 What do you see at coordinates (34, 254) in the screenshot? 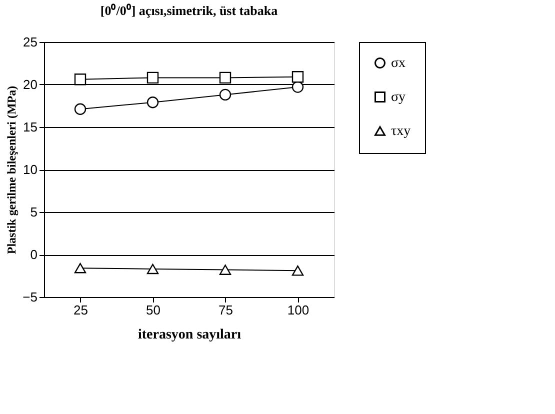
I see `y-tick-label: 0` at bounding box center [34, 254].